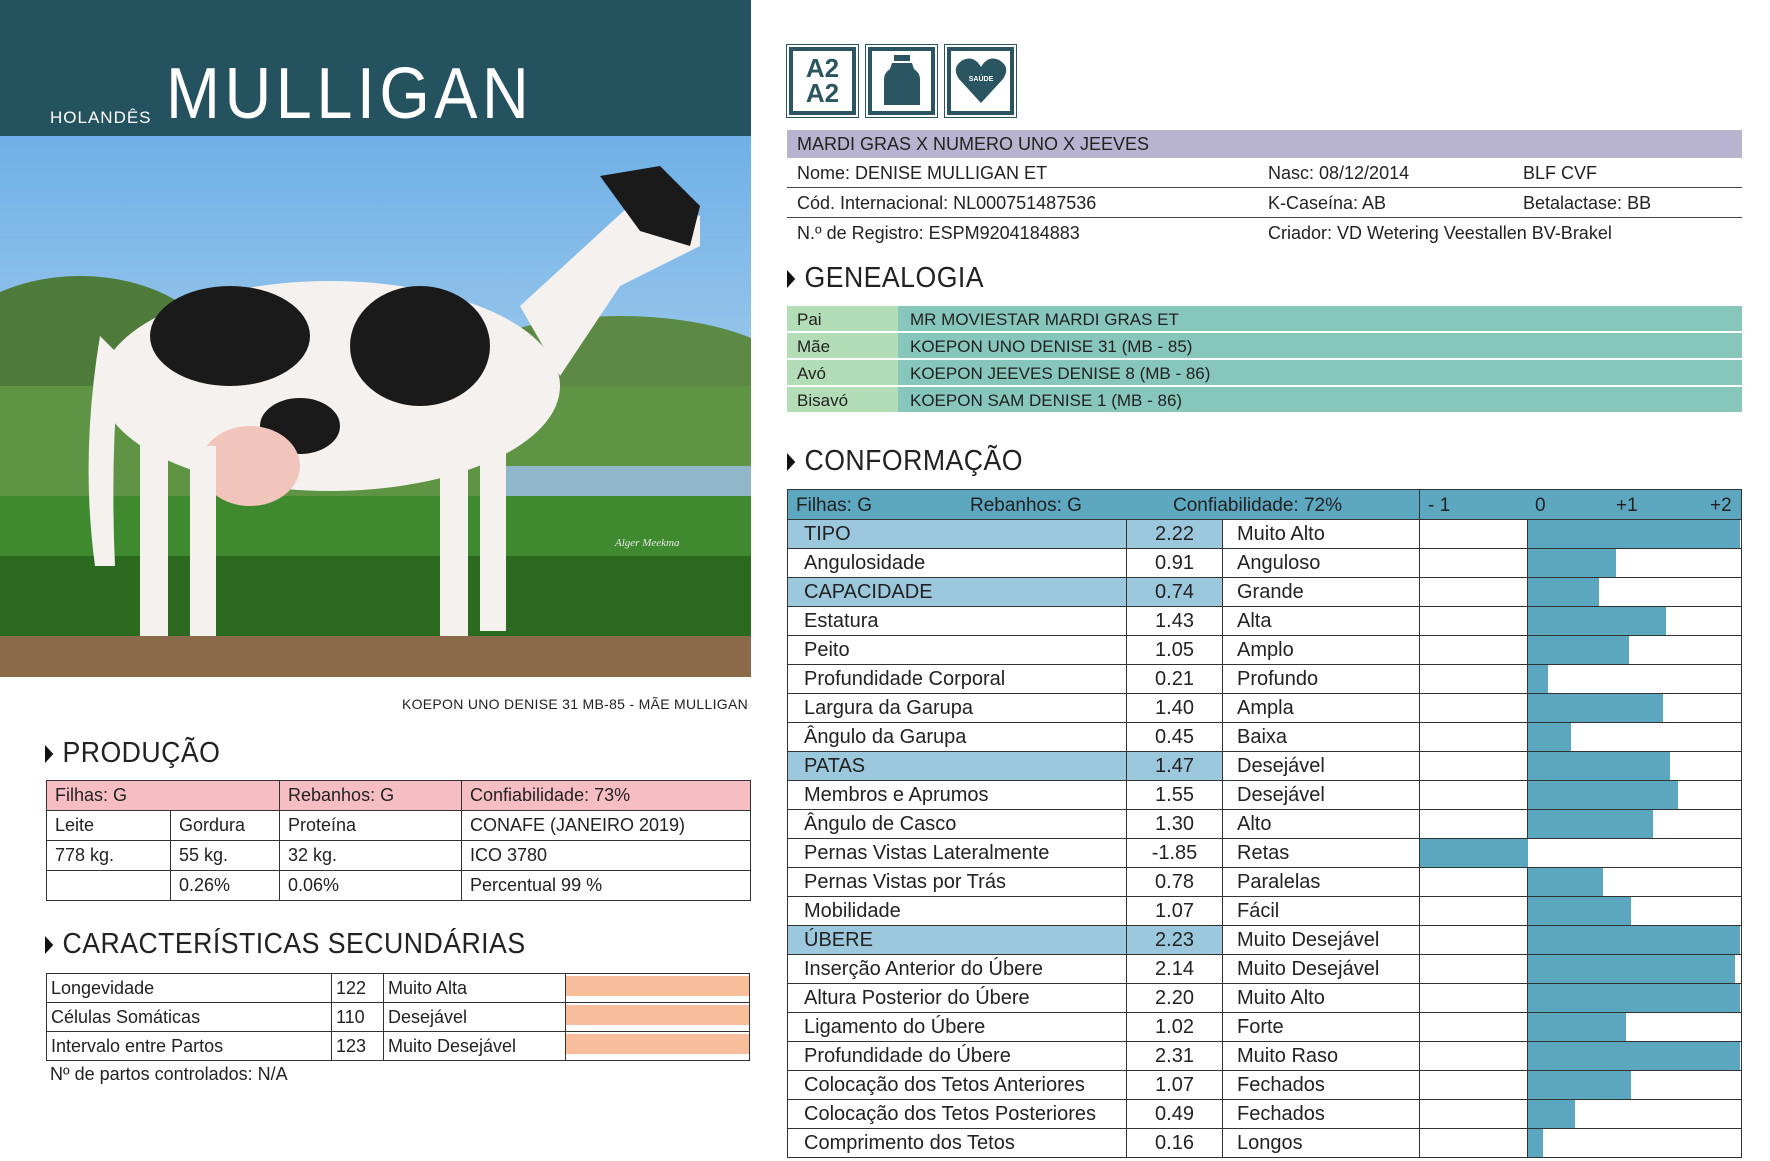  I want to click on trait-desc: Forte, so click(1321, 1027).